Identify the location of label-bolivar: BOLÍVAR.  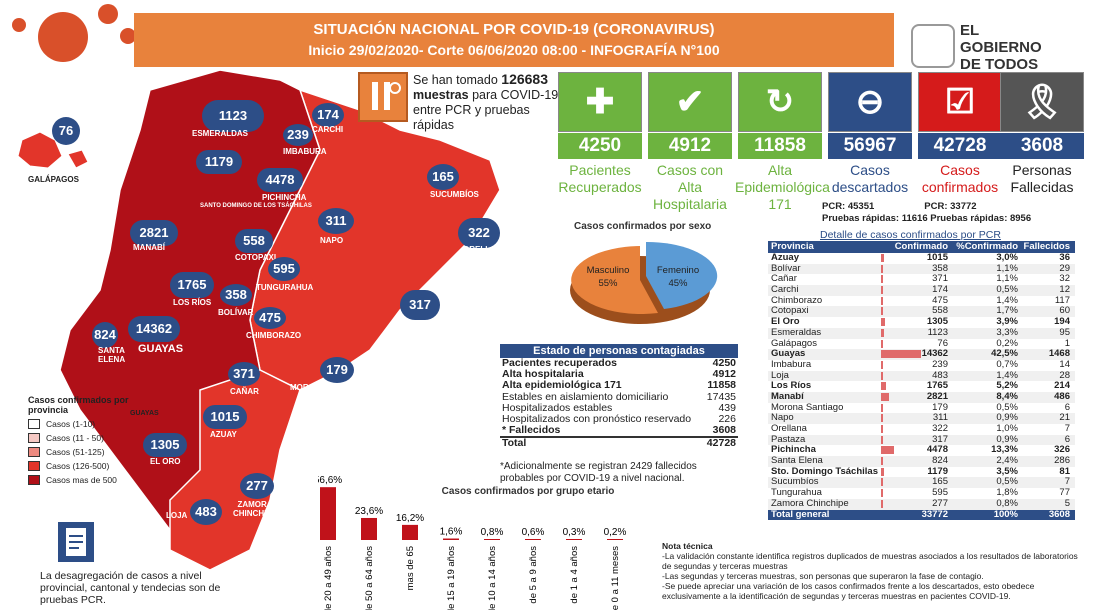
(236, 312).